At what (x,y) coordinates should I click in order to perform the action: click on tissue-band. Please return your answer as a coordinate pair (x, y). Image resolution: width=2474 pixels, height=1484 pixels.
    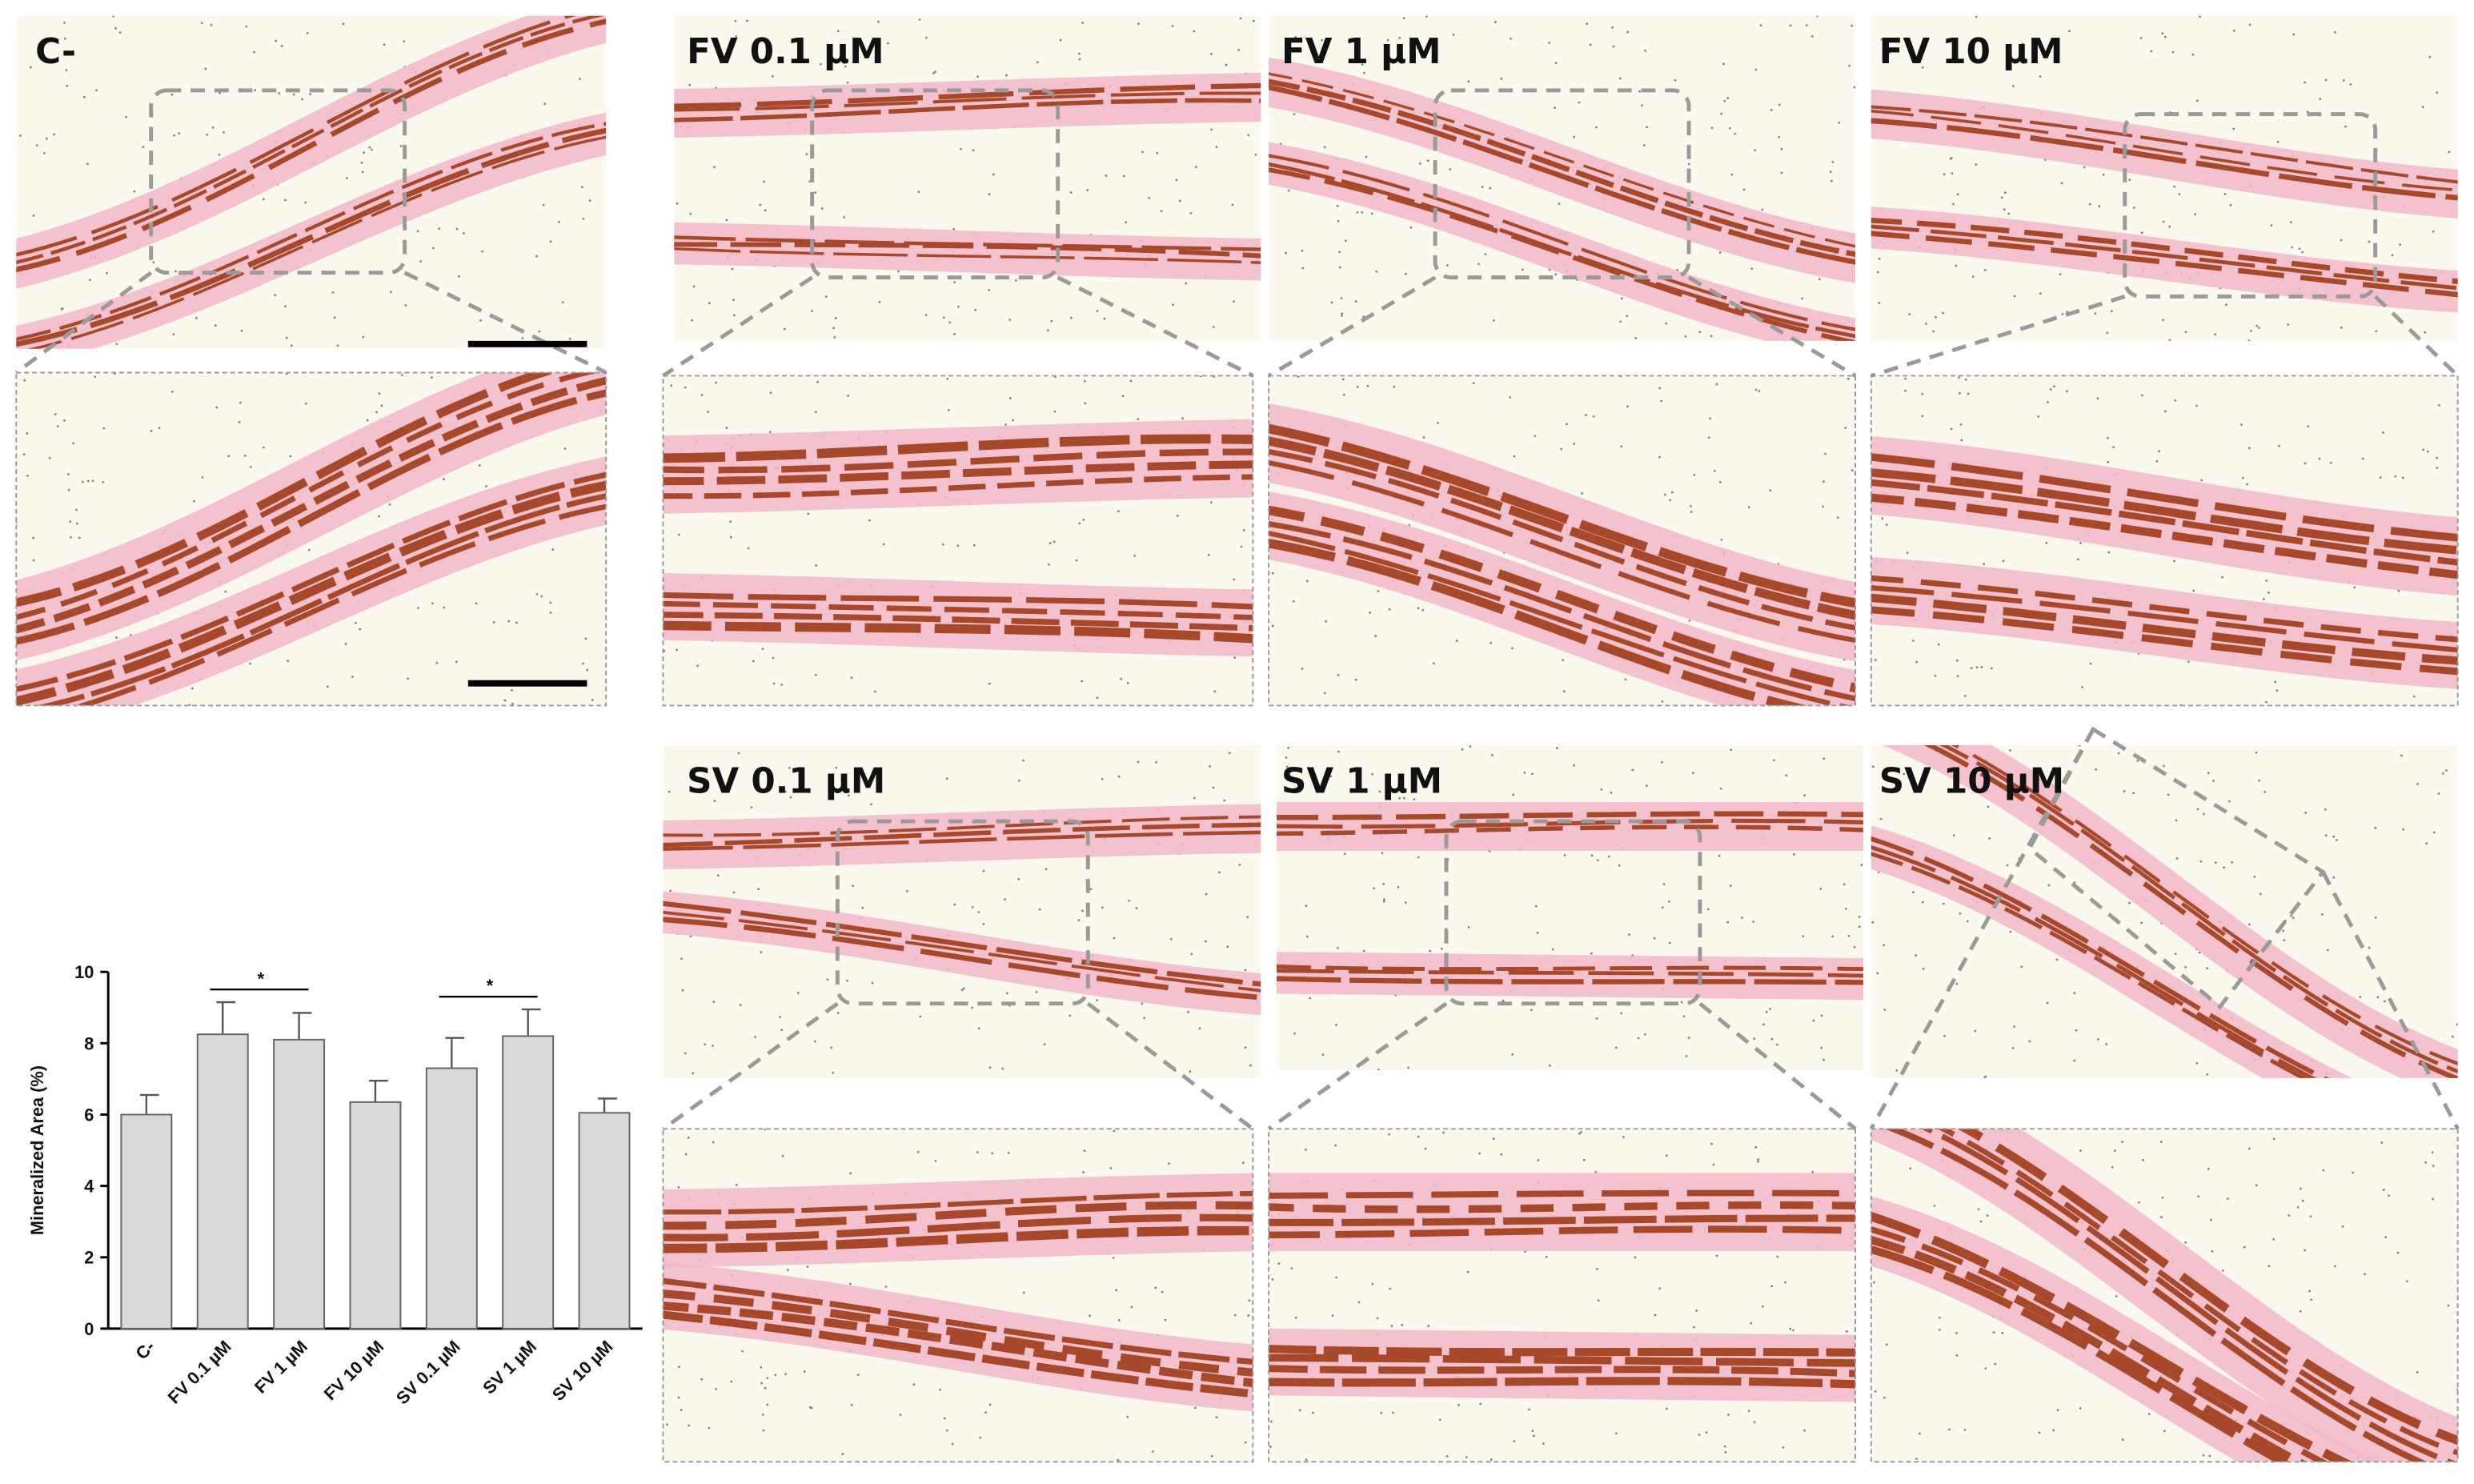
    Looking at the image, I should click on (1562, 170).